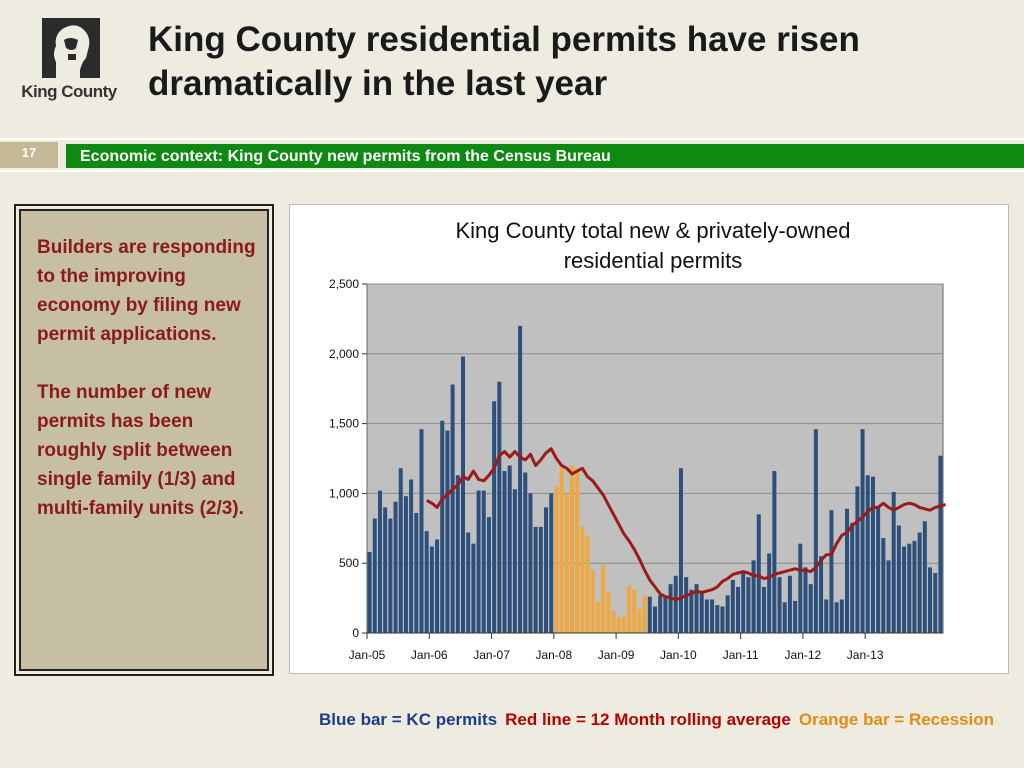  Describe the element at coordinates (865, 655) in the screenshot. I see `x-tick-label: Jan-13` at that location.